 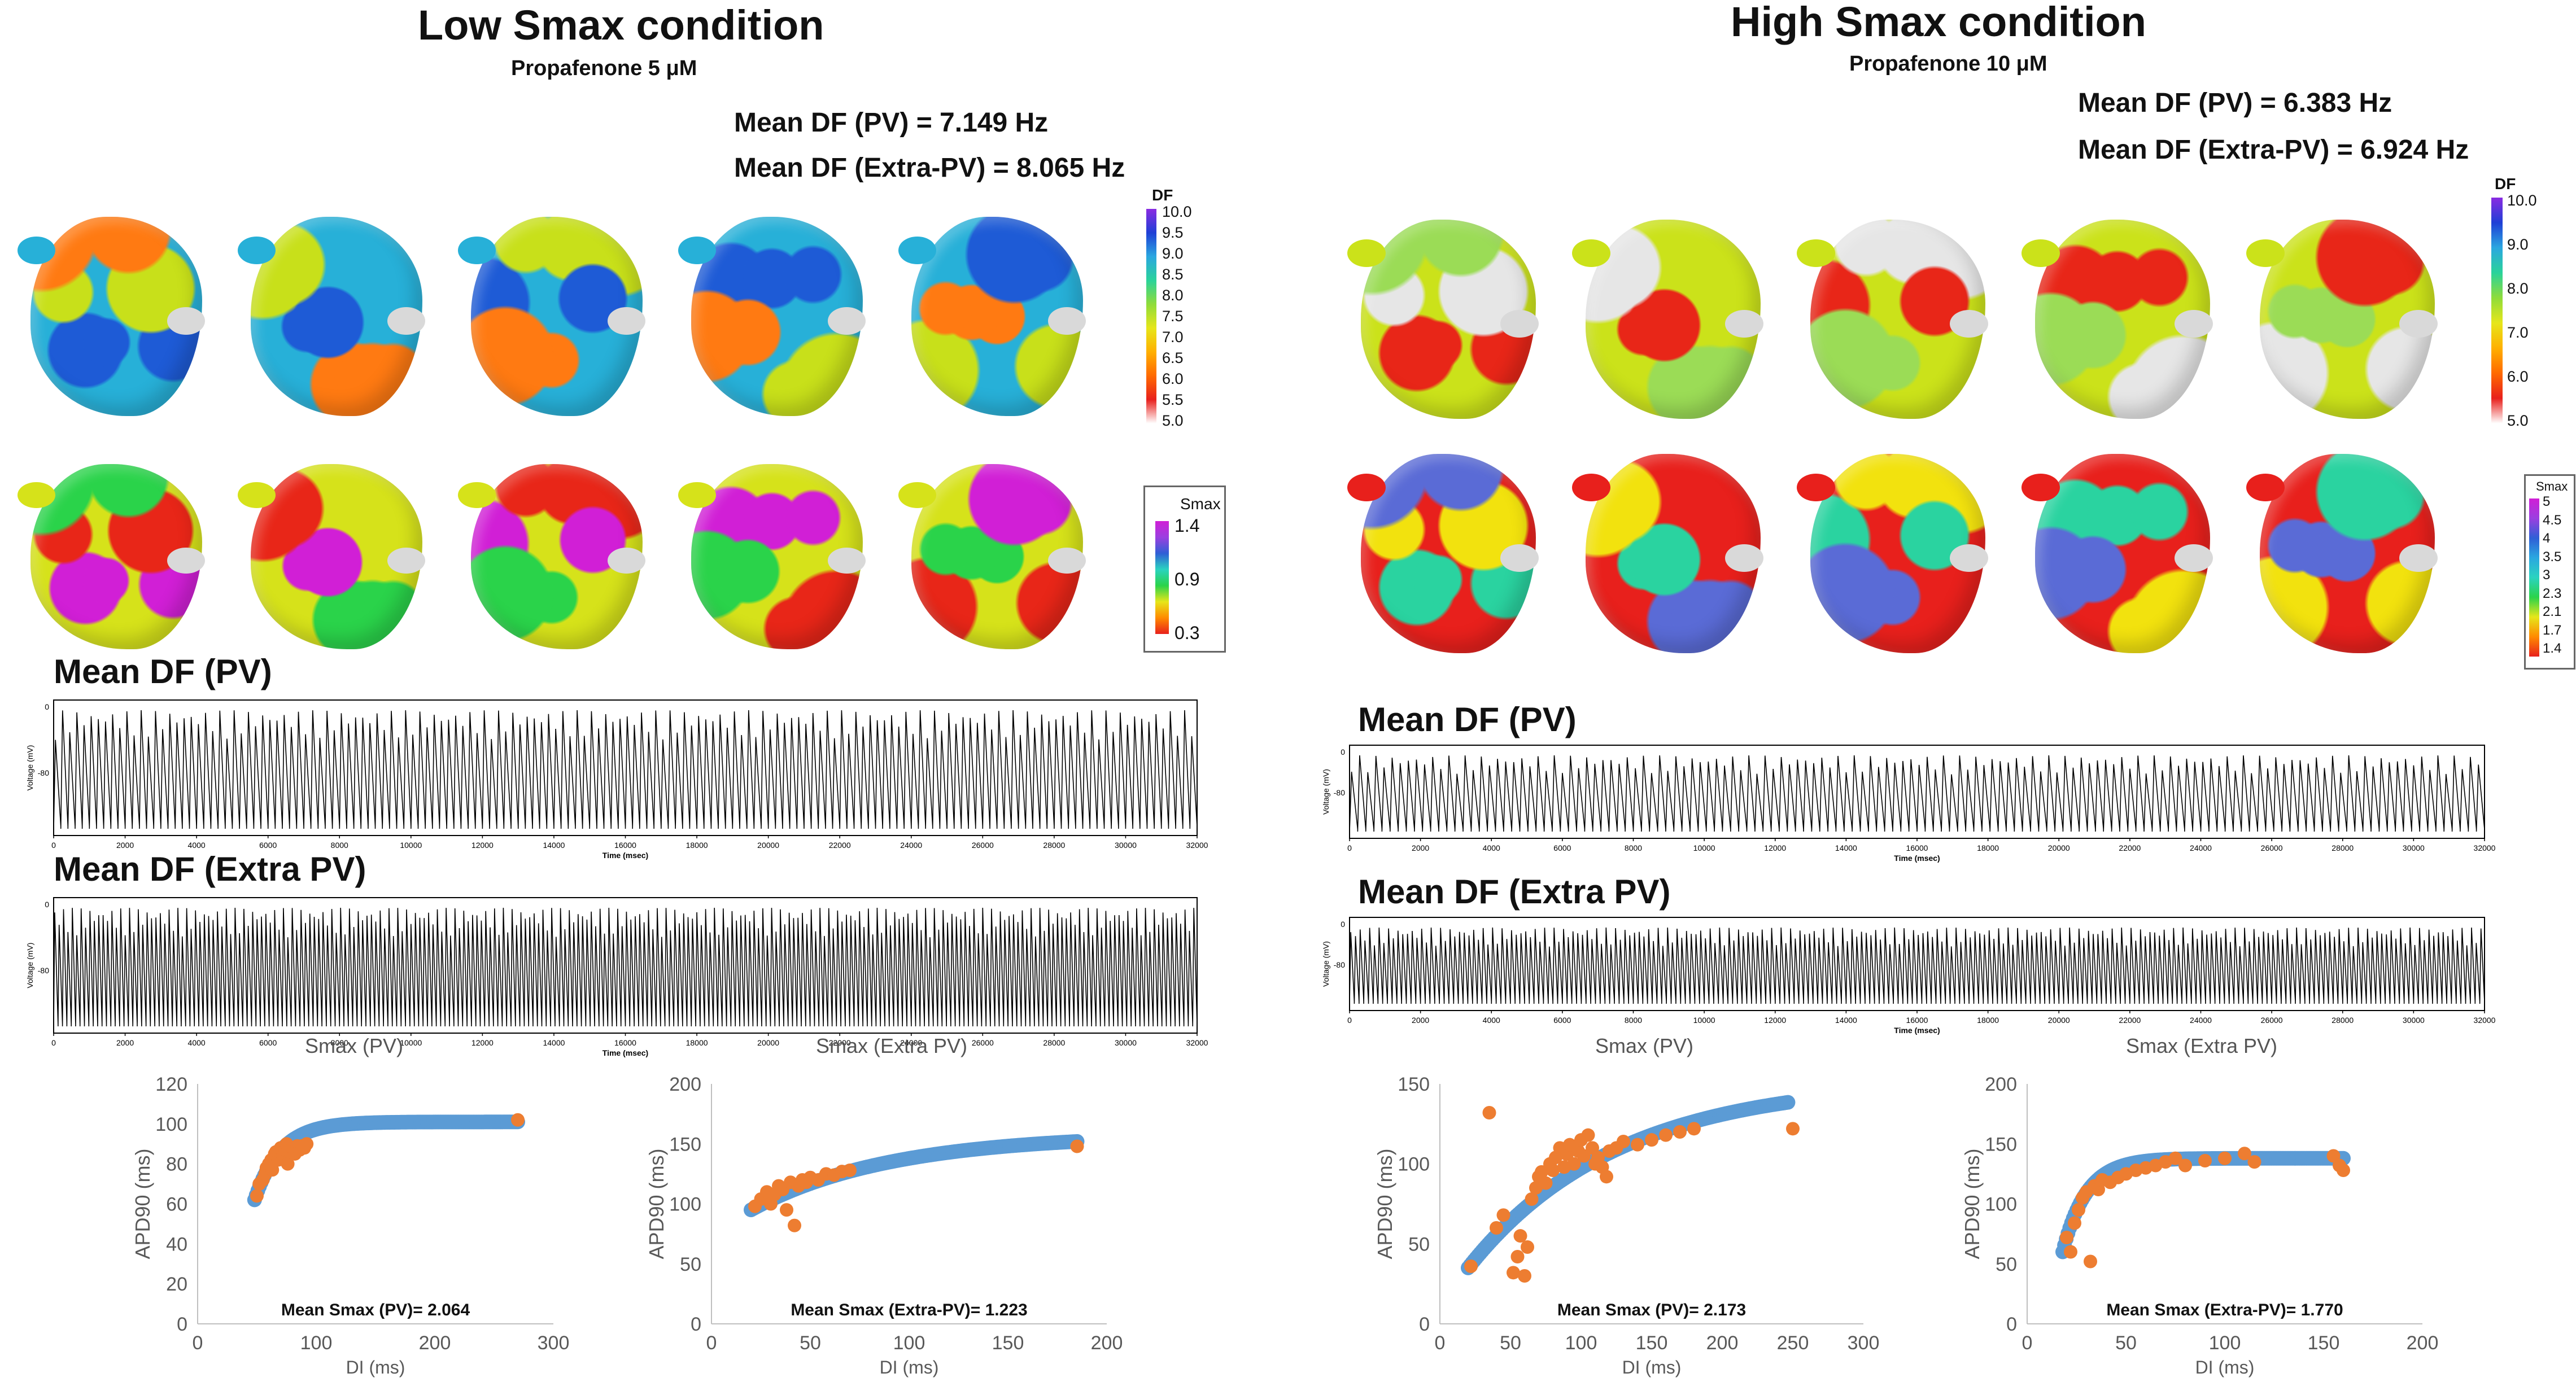 What do you see at coordinates (909, 1310) in the screenshot?
I see `chart-annotation: Mean Smax (Extra-PV)= 1.223` at bounding box center [909, 1310].